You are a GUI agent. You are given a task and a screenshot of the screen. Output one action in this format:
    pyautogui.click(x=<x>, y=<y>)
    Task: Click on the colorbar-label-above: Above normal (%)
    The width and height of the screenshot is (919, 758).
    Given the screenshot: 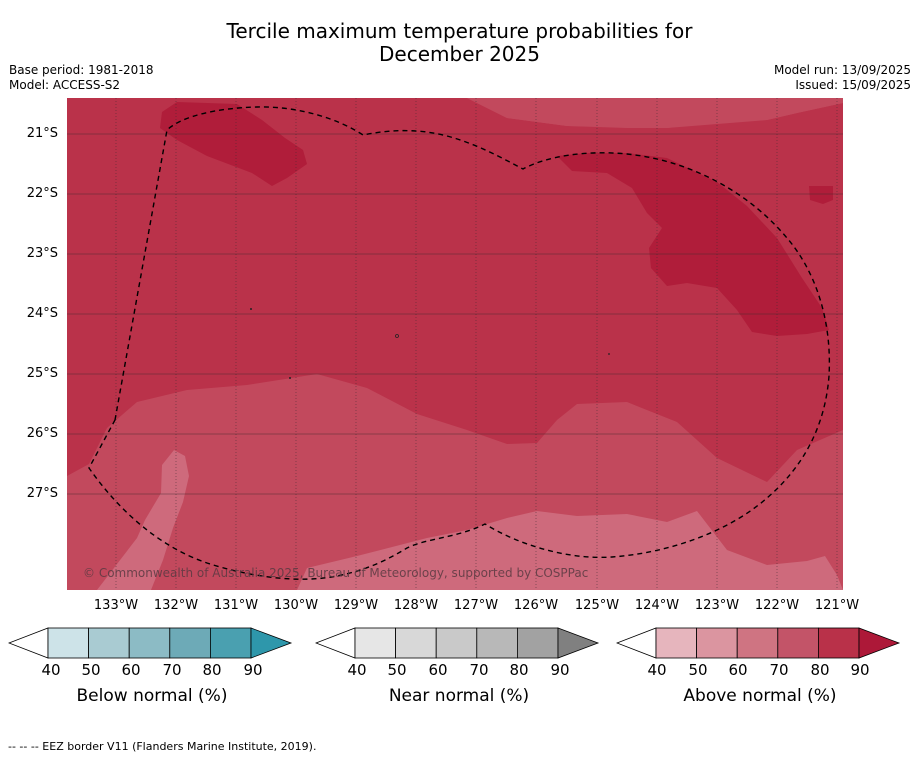 What is the action you would take?
    pyautogui.click(x=760, y=696)
    